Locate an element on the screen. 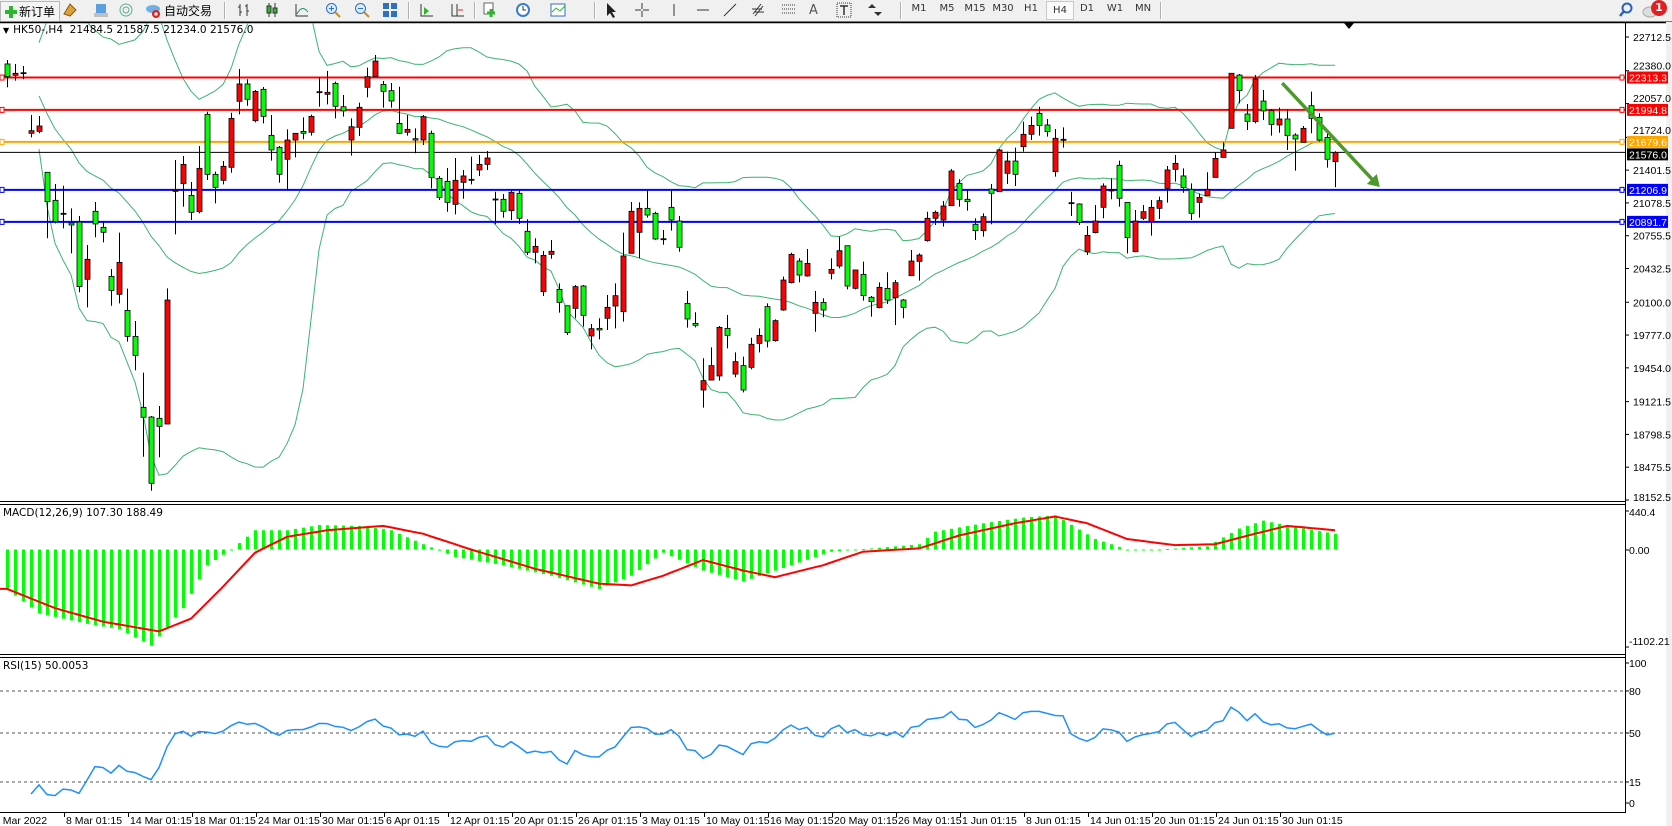 This screenshot has height=826, width=1672. auto-trading-button: 自动交易 is located at coordinates (178, 10).